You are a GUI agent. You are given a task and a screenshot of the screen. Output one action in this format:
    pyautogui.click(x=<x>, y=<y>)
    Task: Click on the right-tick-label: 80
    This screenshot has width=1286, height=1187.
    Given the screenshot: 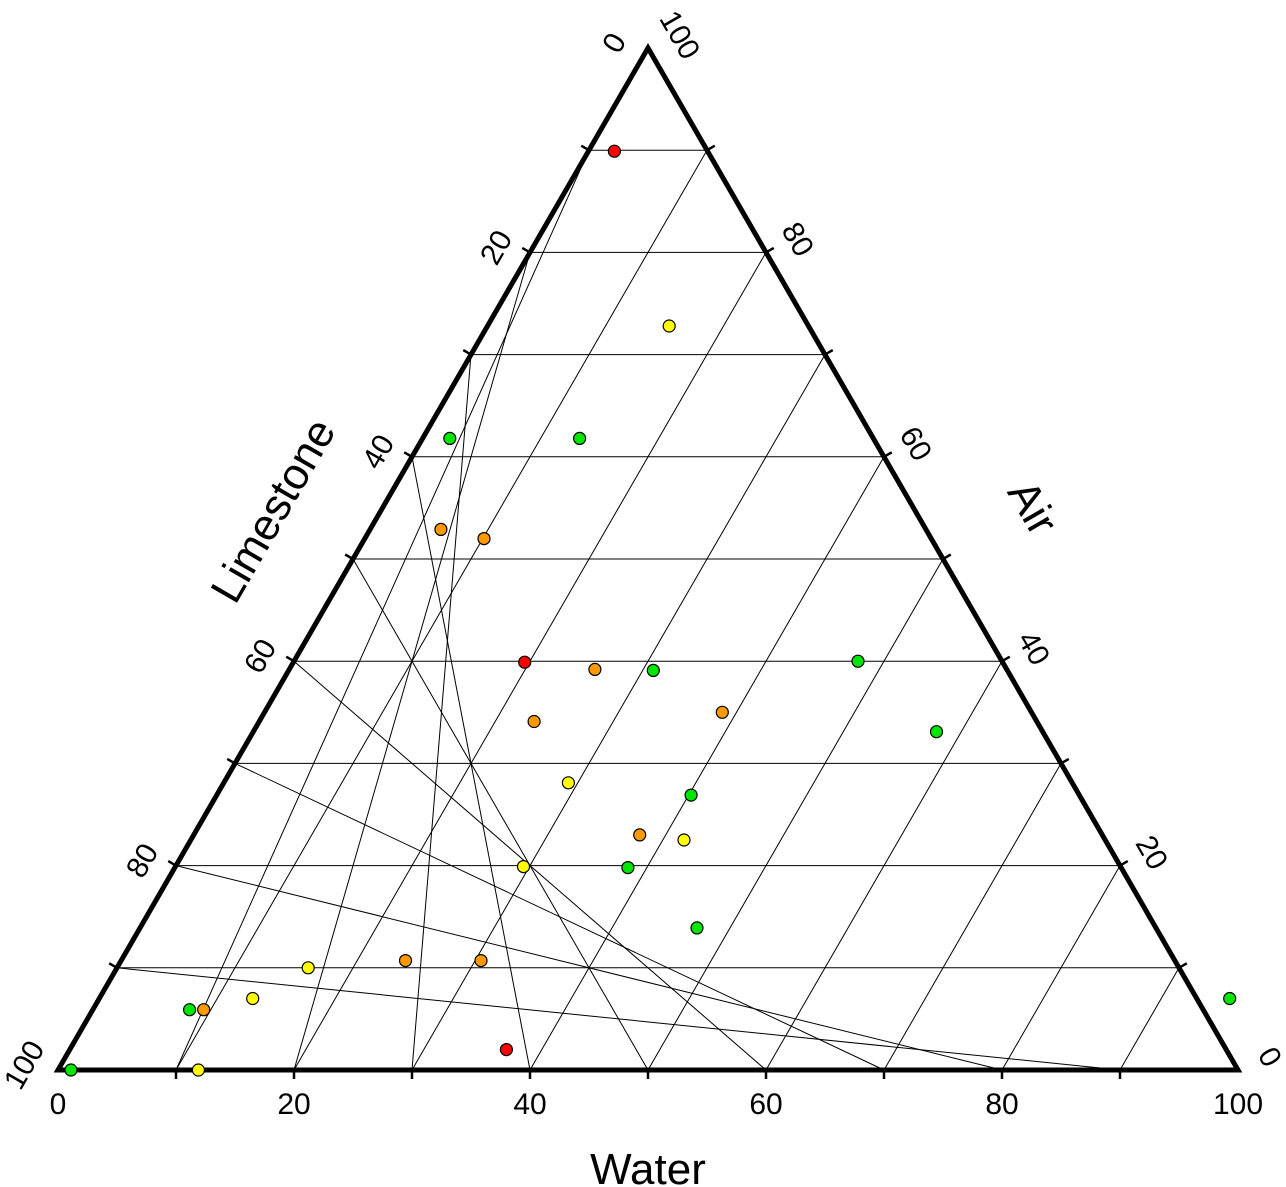 What is the action you would take?
    pyautogui.click(x=797, y=239)
    